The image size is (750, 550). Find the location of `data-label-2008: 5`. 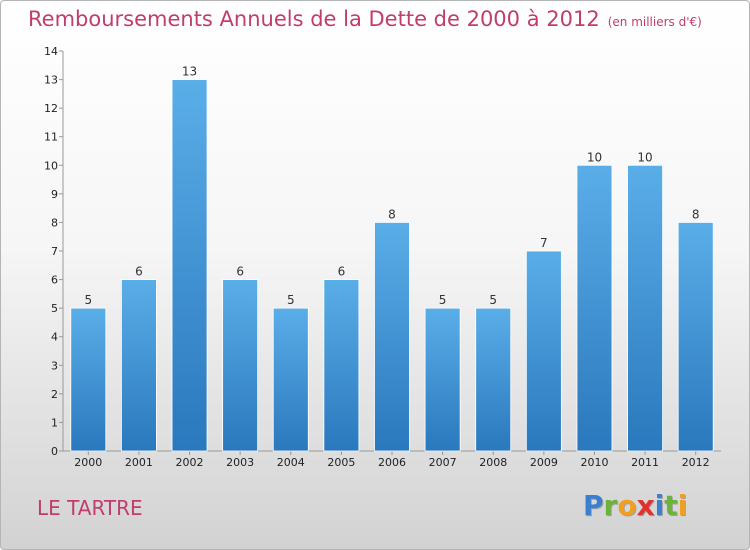

data-label-2008: 5 is located at coordinates (493, 300).